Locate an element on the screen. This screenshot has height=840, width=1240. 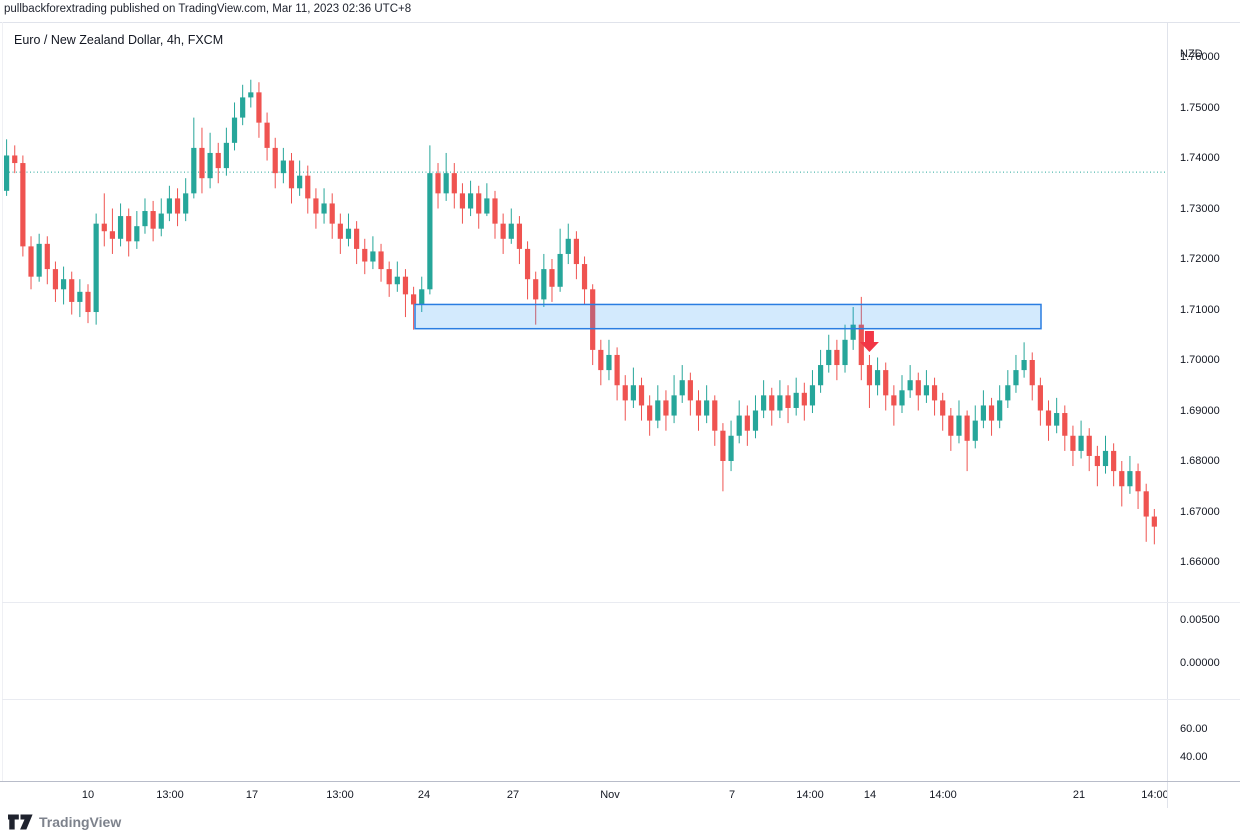
price-tick-label: 1.72000 is located at coordinates (1200, 259).